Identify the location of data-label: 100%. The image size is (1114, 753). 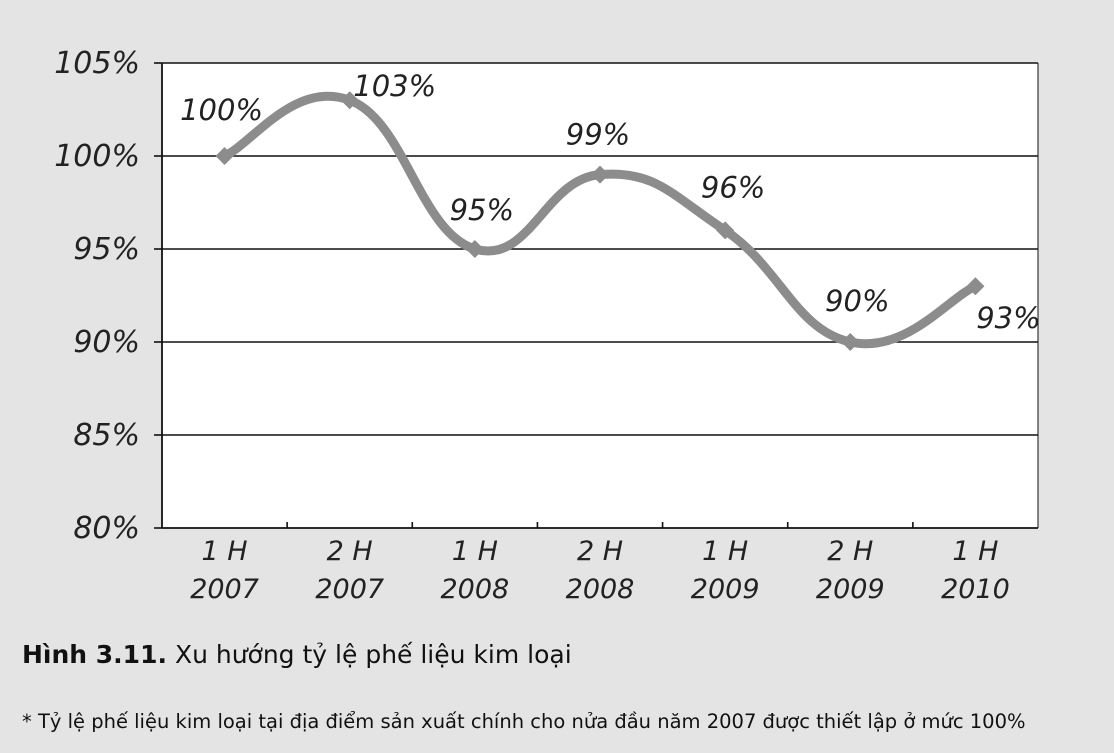
(221, 110).